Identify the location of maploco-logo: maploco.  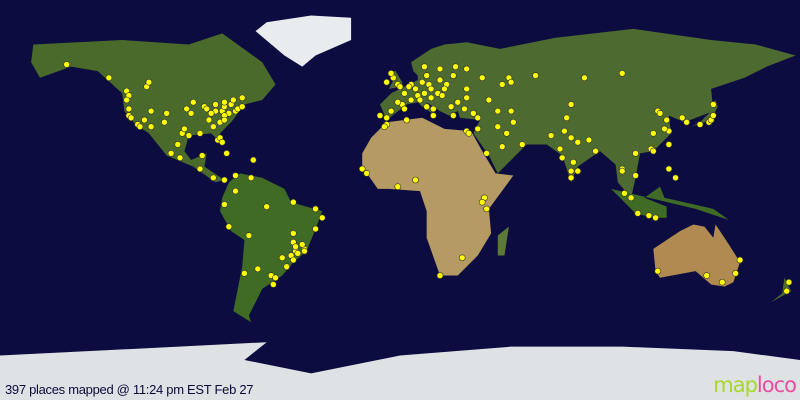
(755, 385).